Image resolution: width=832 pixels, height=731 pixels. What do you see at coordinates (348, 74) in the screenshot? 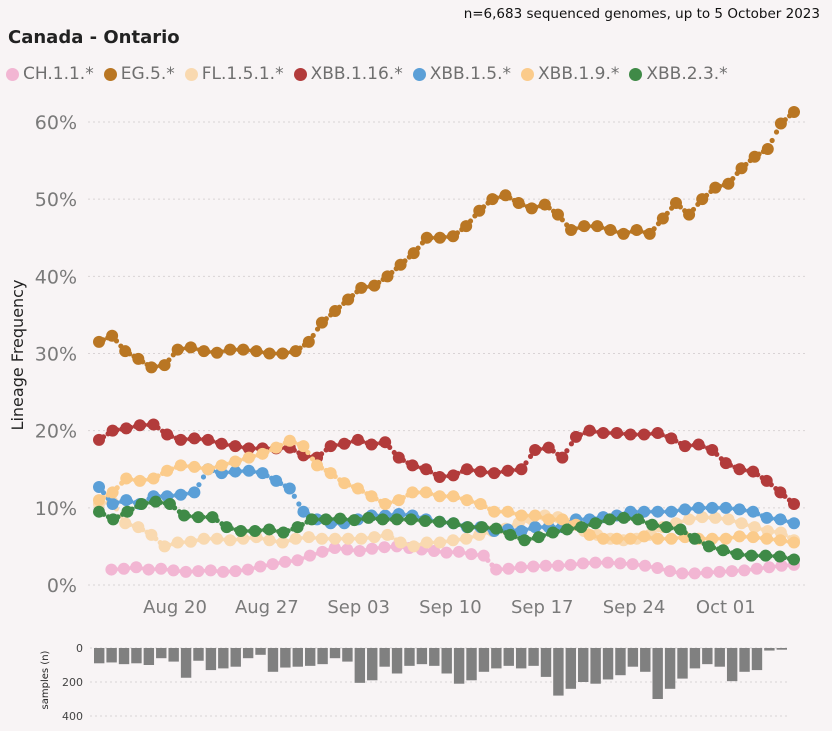
I see `legend-item: XBB.1.16.*` at bounding box center [348, 74].